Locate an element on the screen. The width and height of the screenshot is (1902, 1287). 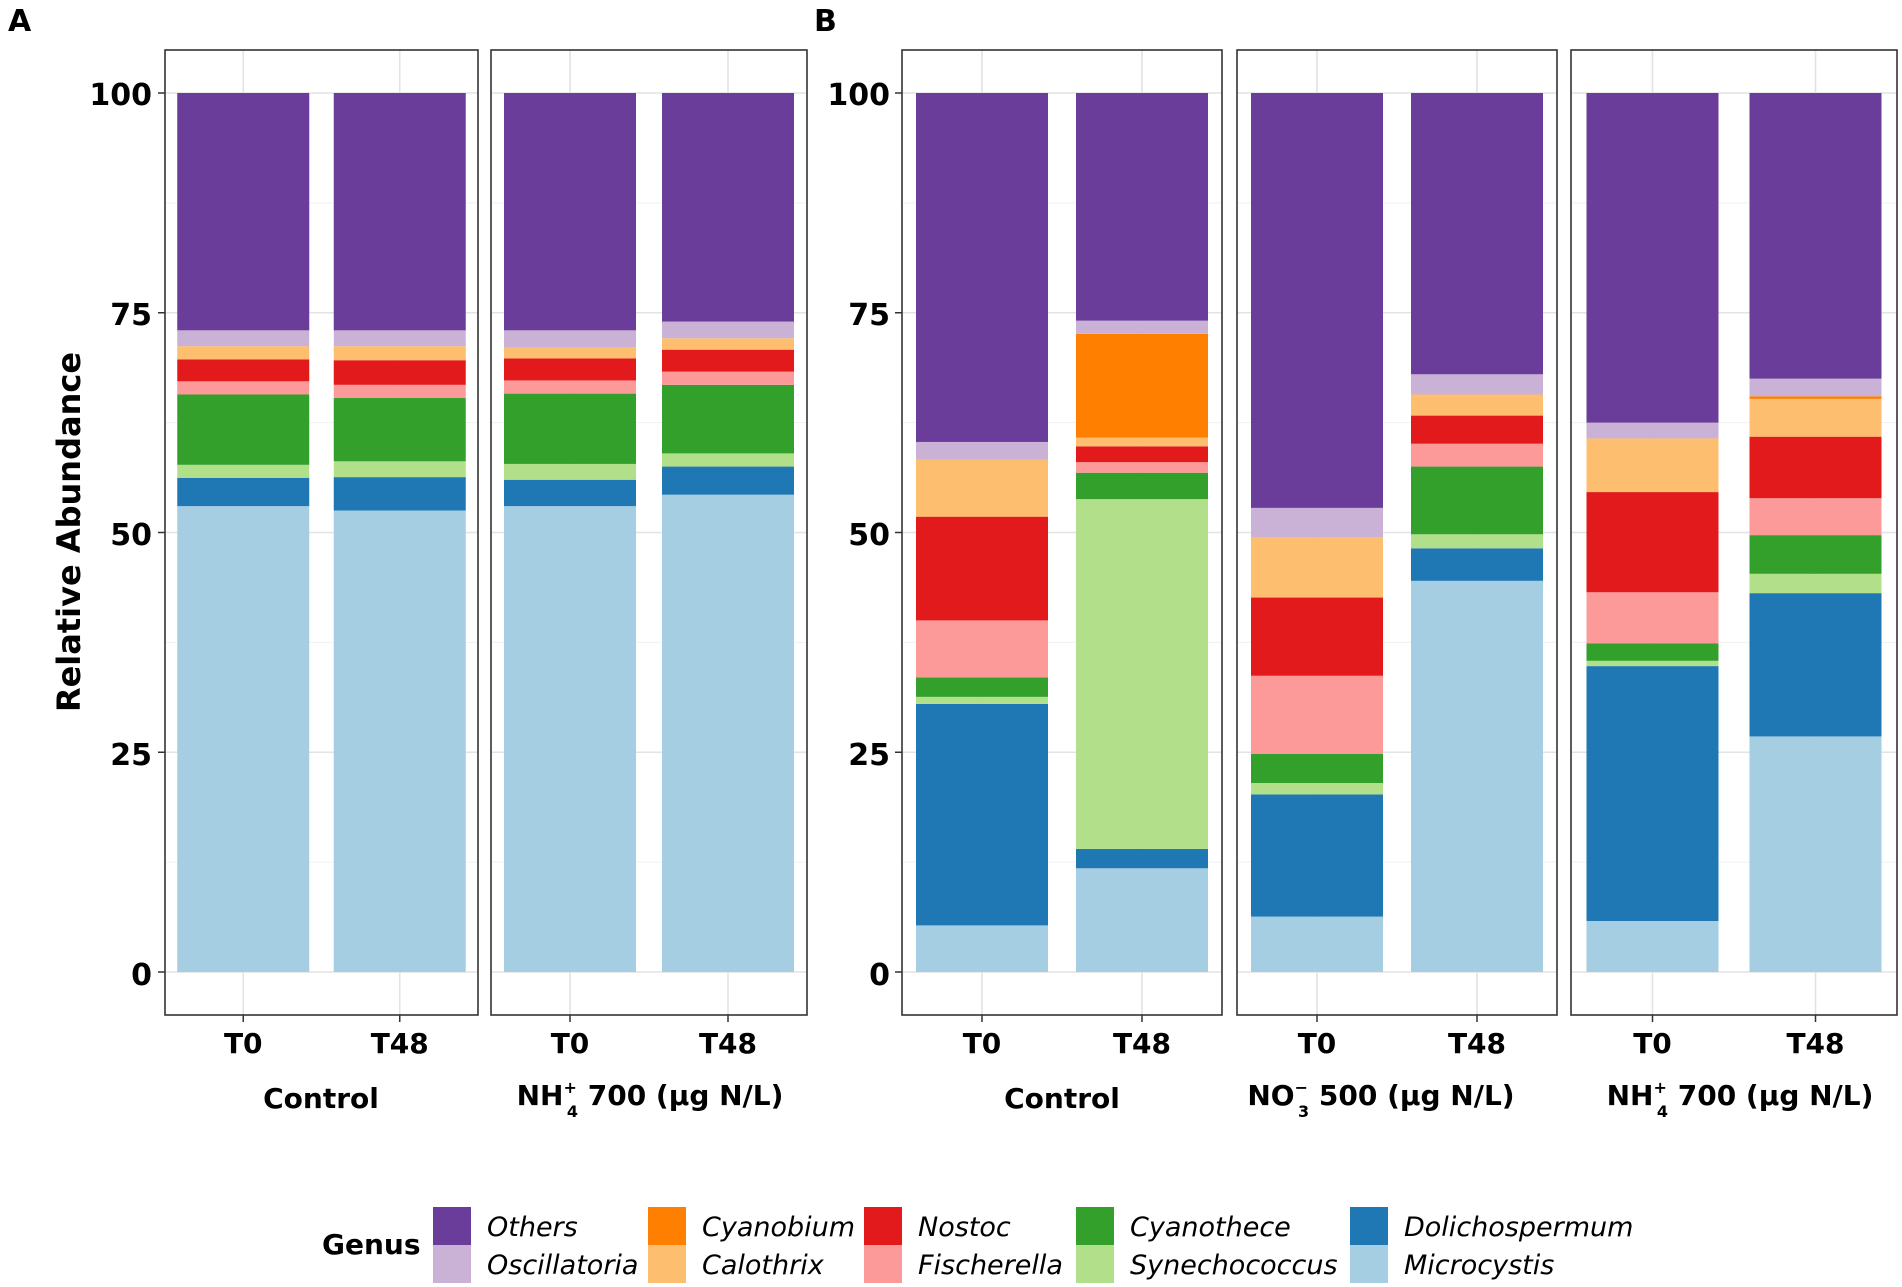
y-tick-label: 25 is located at coordinates (869, 755).